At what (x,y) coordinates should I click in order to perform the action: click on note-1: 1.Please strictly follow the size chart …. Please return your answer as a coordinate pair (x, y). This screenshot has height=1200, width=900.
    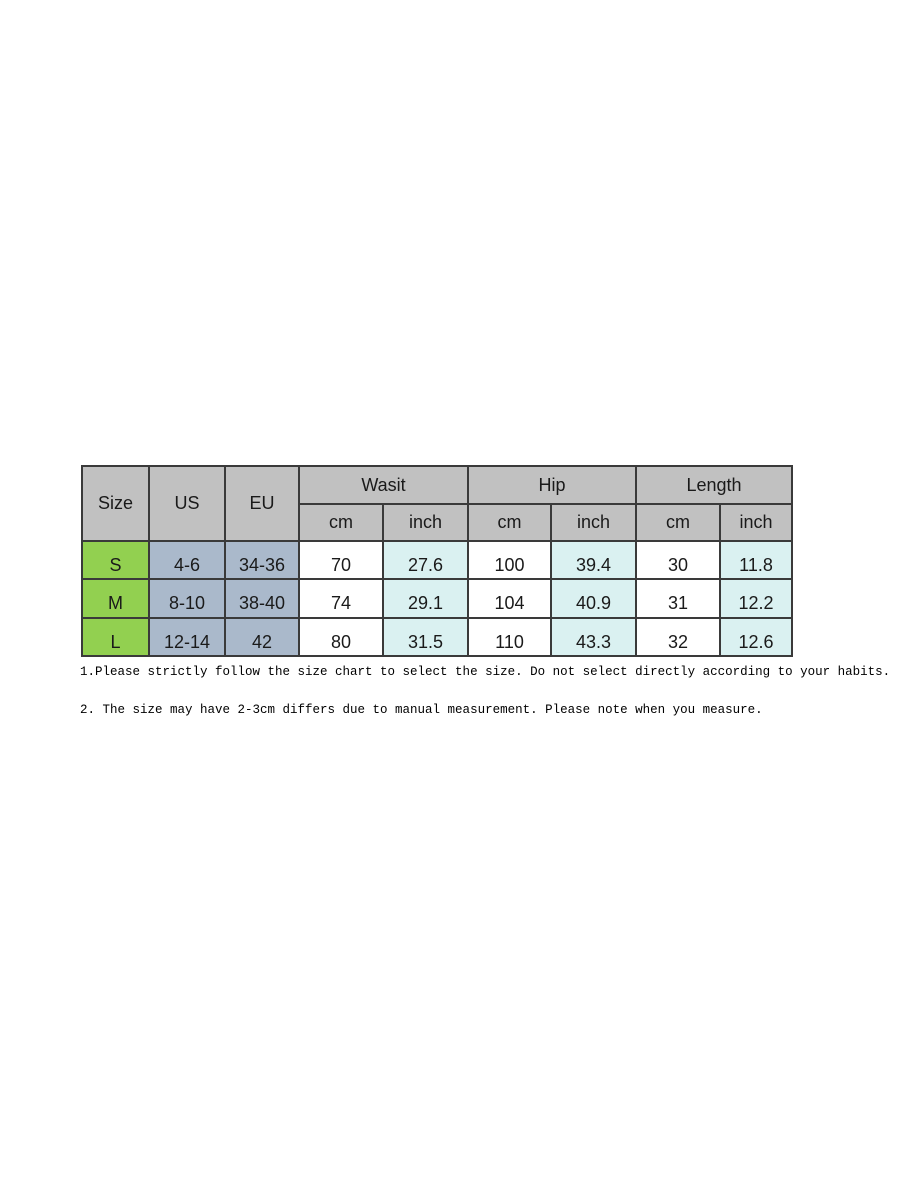
    Looking at the image, I should click on (485, 672).